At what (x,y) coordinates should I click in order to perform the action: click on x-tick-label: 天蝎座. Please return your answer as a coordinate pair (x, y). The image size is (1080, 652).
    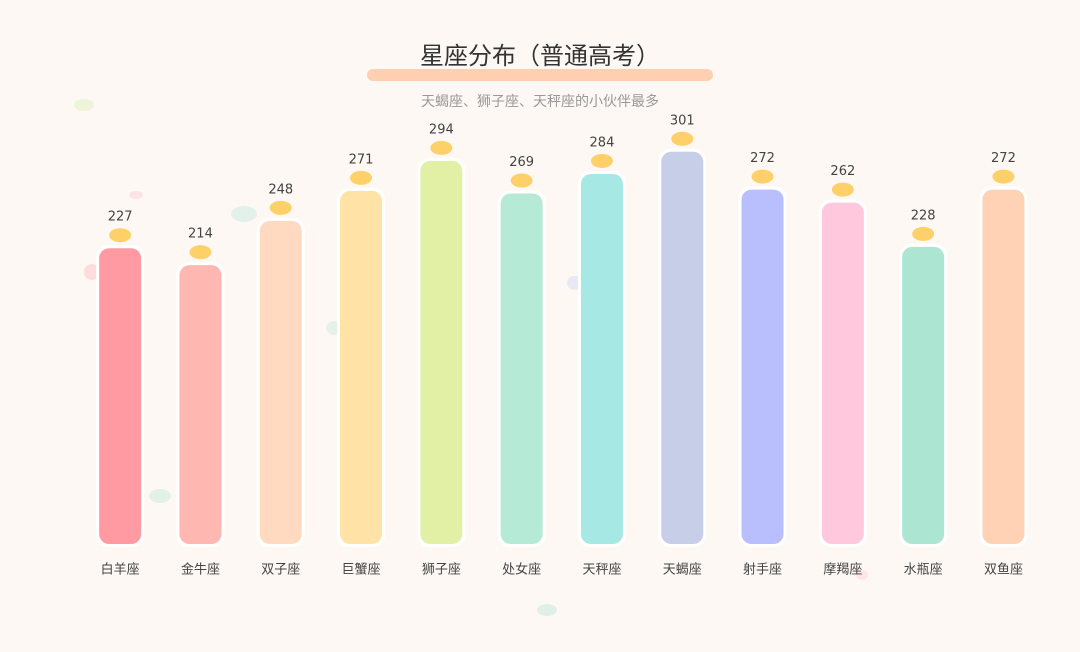
    Looking at the image, I should click on (682, 570).